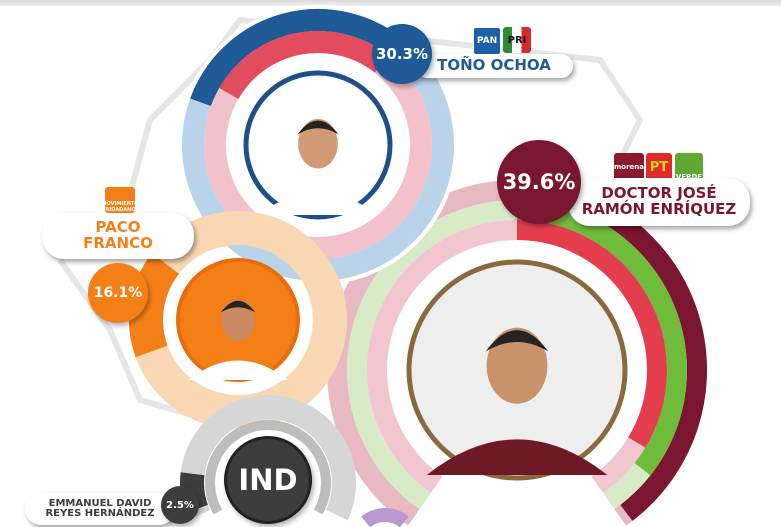 This screenshot has height=527, width=781. Describe the element at coordinates (517, 40) in the screenshot. I see `pri-logo: PRI` at that location.